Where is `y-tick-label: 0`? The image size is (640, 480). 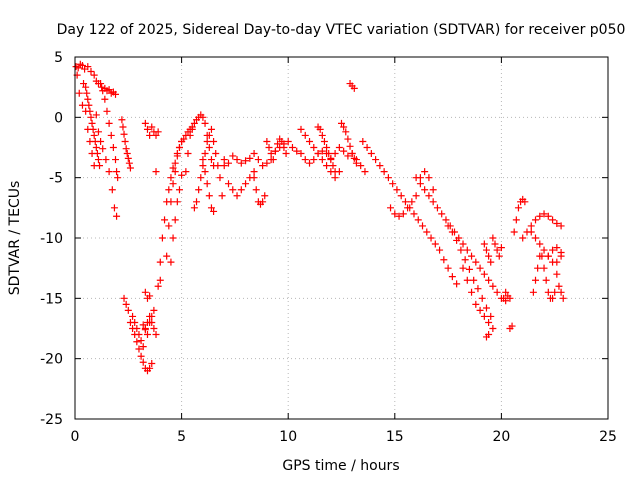 y-tick-label: 0 is located at coordinates (58, 118).